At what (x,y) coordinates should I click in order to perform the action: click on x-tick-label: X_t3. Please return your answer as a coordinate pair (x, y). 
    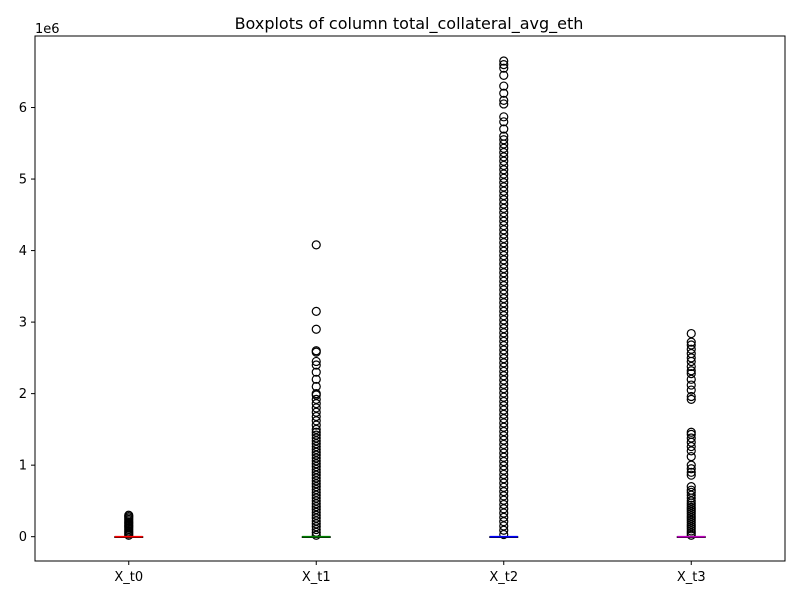
    Looking at the image, I should click on (691, 577).